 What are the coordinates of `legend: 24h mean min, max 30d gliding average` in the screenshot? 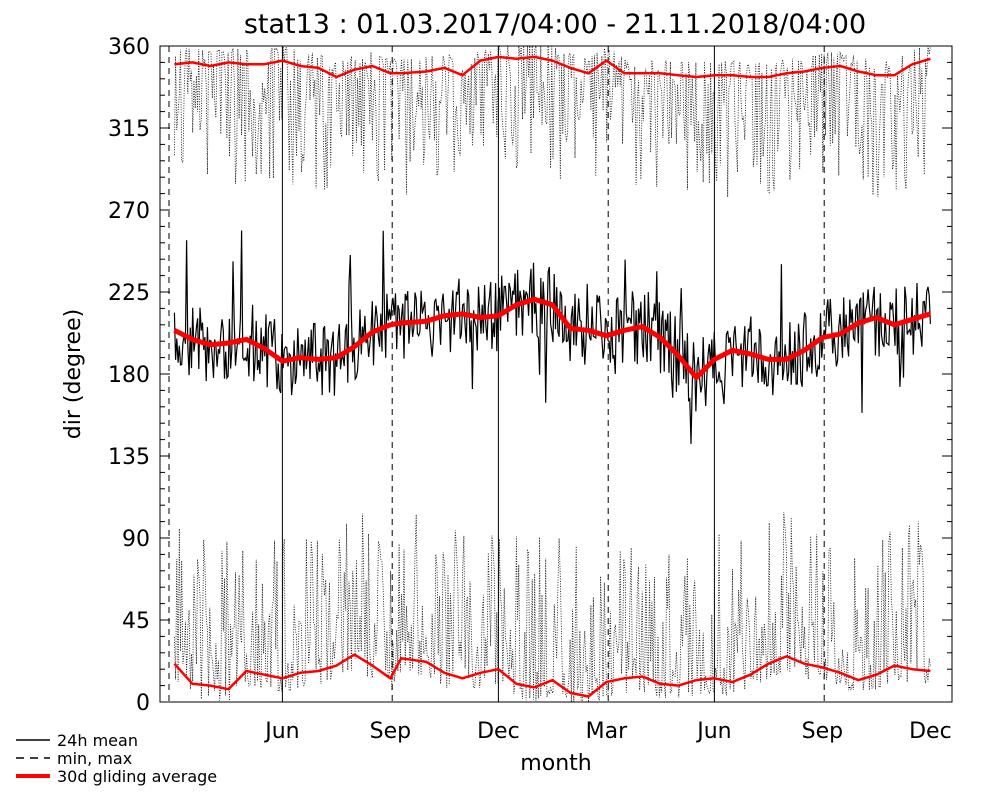 It's located at (116, 758).